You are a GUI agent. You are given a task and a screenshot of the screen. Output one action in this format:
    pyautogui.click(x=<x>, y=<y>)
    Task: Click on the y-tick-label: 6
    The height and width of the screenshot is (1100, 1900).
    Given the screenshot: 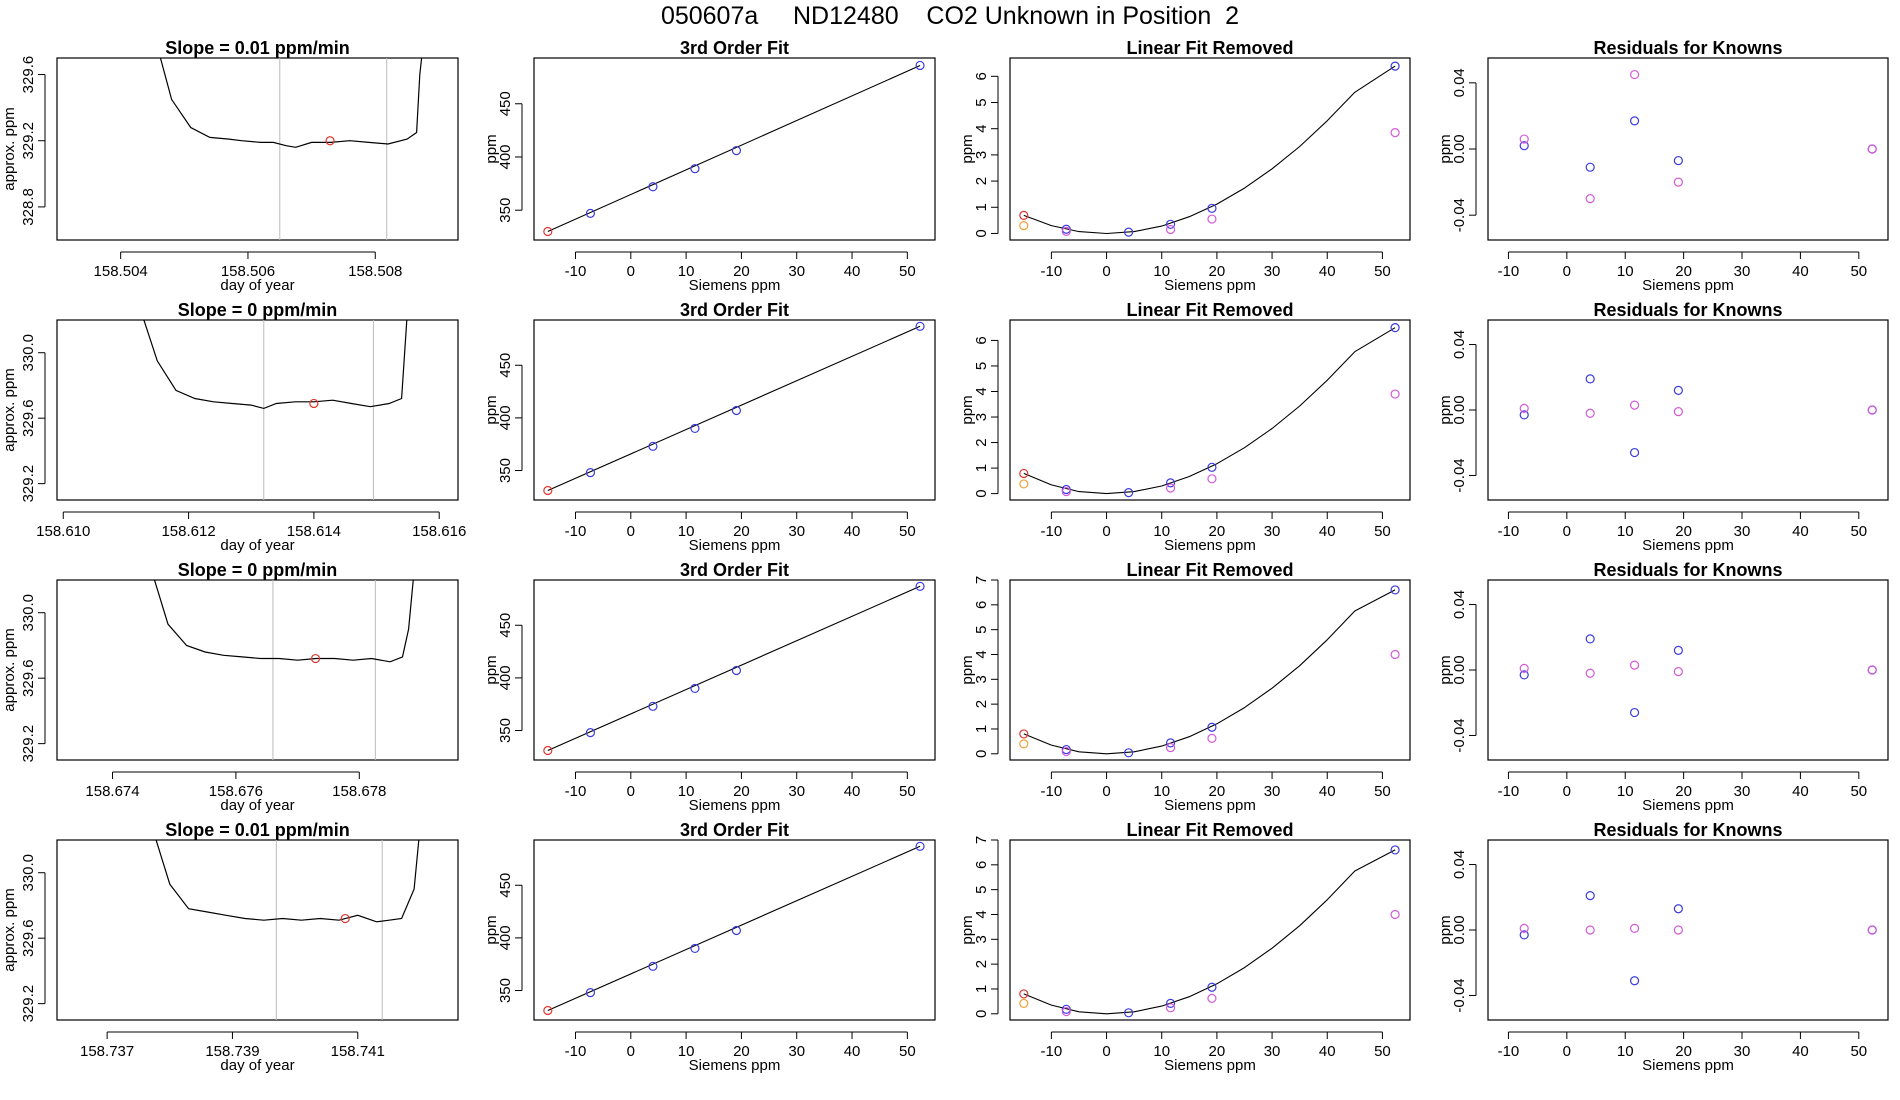 What is the action you would take?
    pyautogui.click(x=981, y=340)
    